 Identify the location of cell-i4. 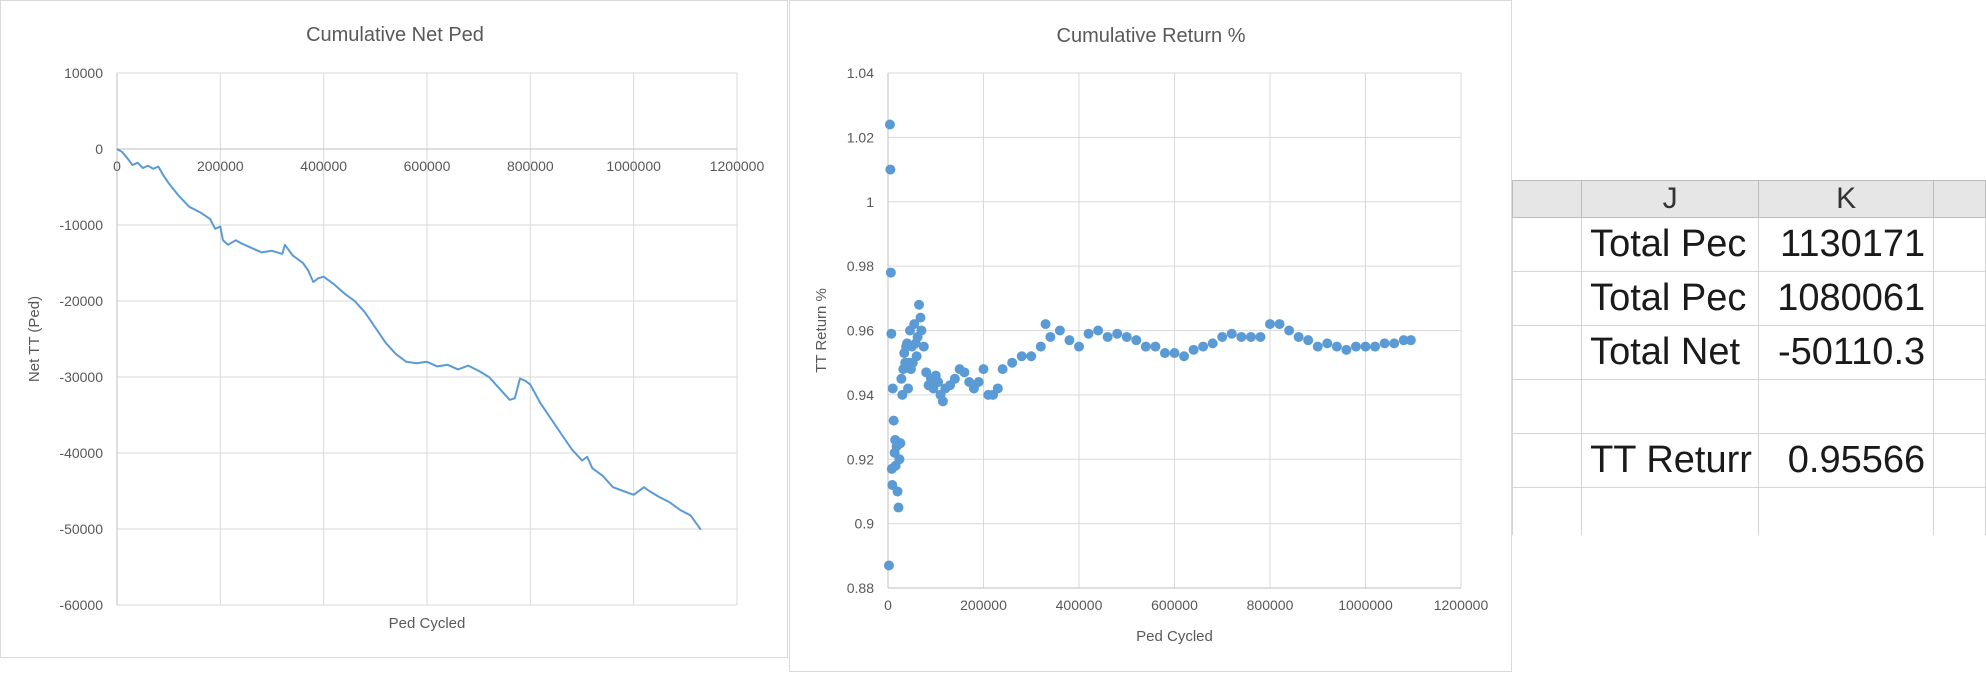
(1547, 406).